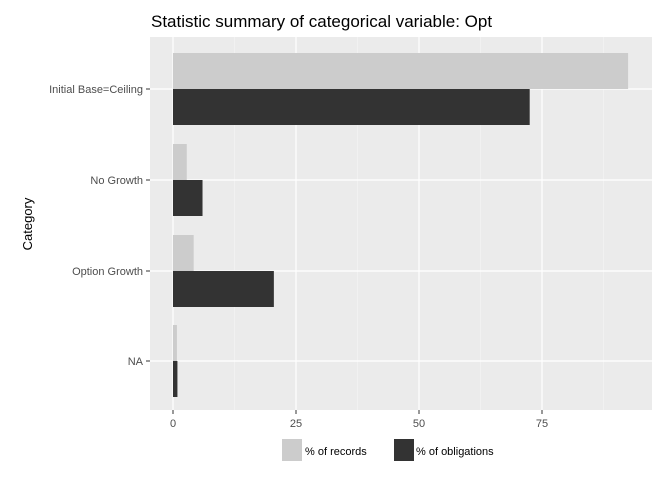 This screenshot has height=480, width=672. I want to click on y-tick-label: Initial Base=Ceiling, so click(96, 90).